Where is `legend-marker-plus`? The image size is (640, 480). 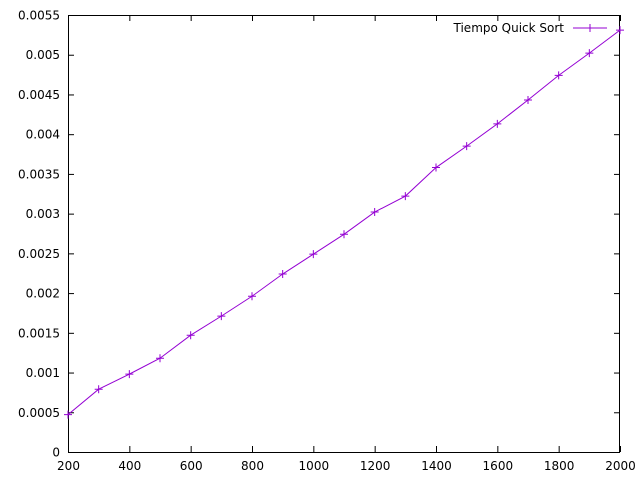
legend-marker-plus is located at coordinates (590, 28).